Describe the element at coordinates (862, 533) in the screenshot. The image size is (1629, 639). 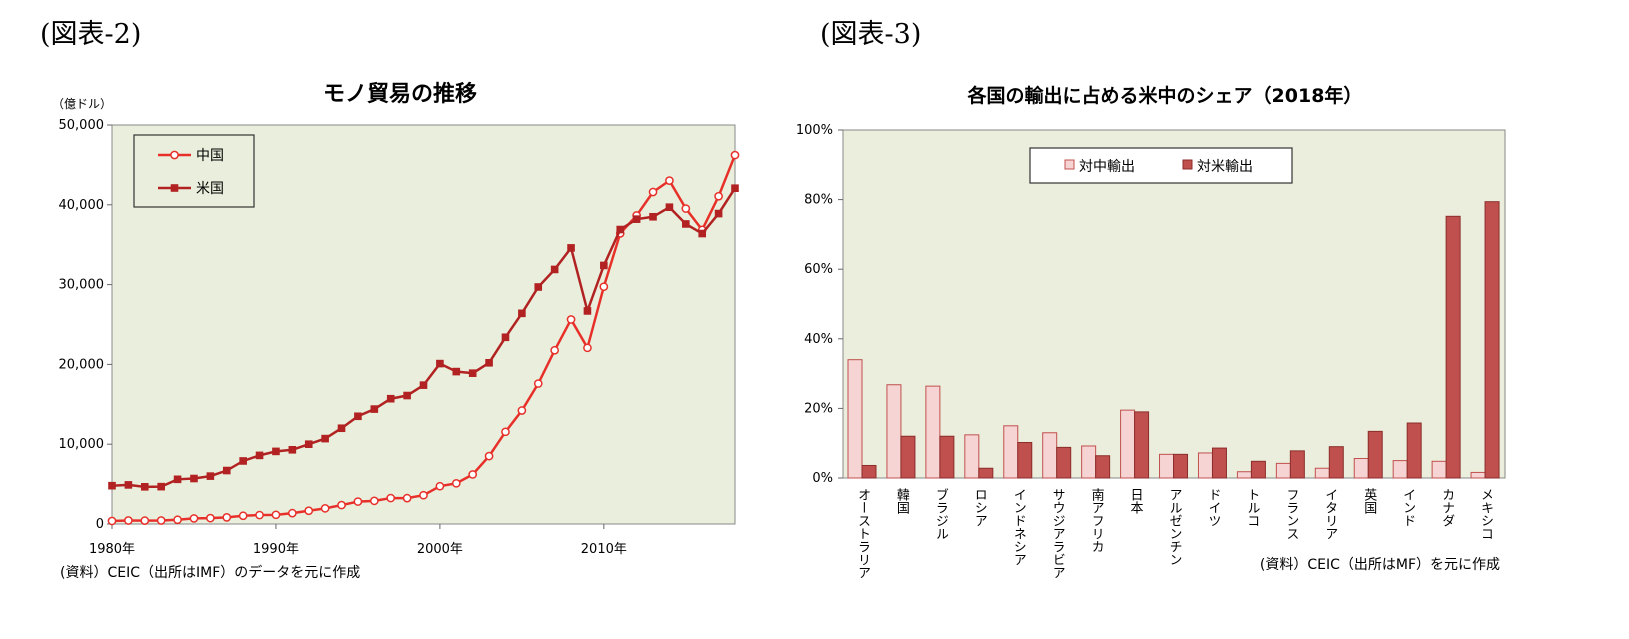
I see `category-label: オーストラリア` at that location.